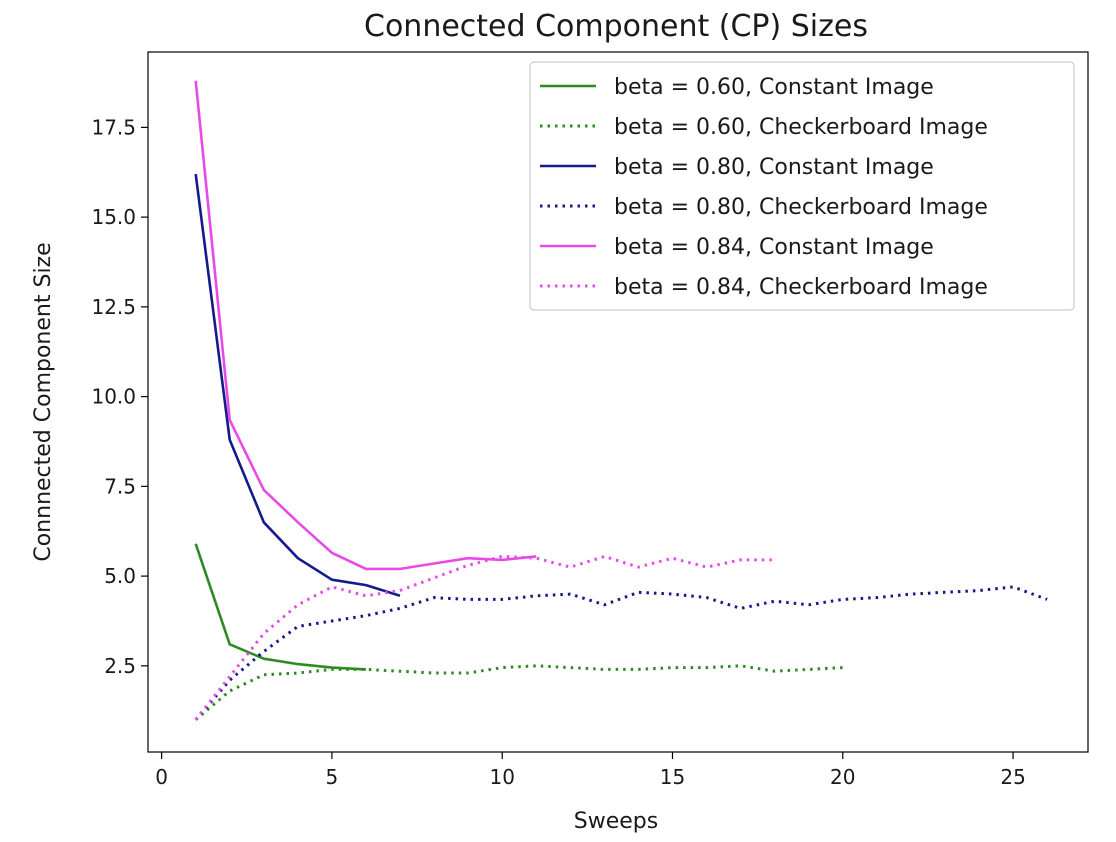 This screenshot has height=842, width=1116. Describe the element at coordinates (616, 26) in the screenshot. I see `chart-title: Connected Component (CP) Sizes` at that location.